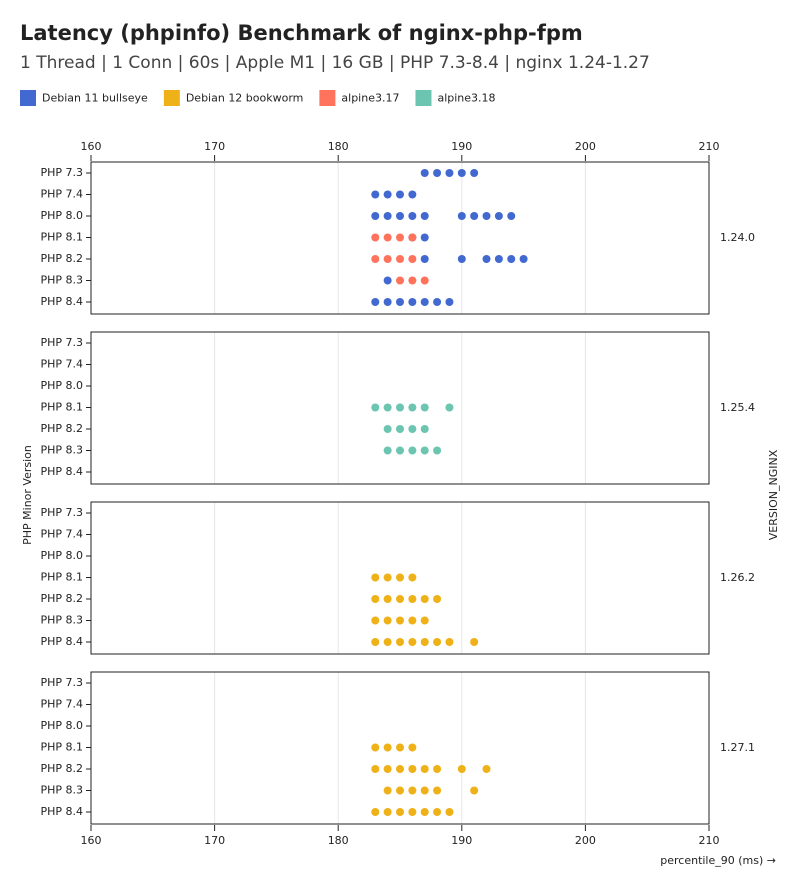 The width and height of the screenshot is (800, 881). I want to click on legend-label: Debian 11 bullseye, so click(95, 98).